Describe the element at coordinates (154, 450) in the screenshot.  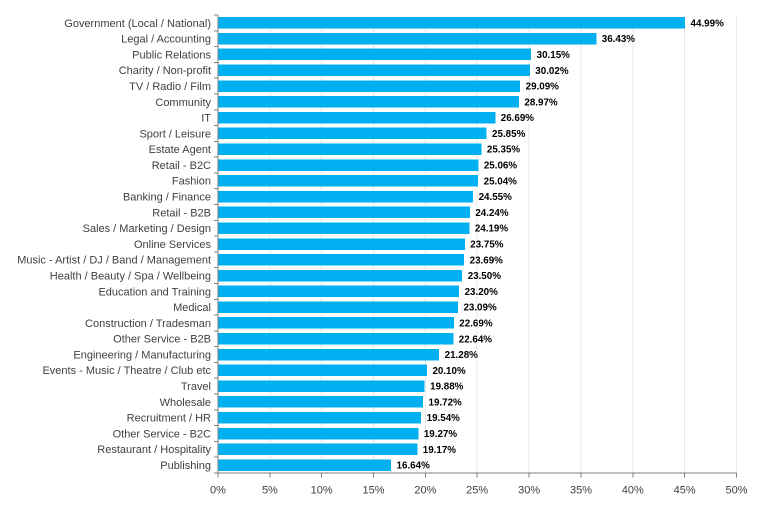
I see `svg-text: Restaurant / Hospitality` at that location.